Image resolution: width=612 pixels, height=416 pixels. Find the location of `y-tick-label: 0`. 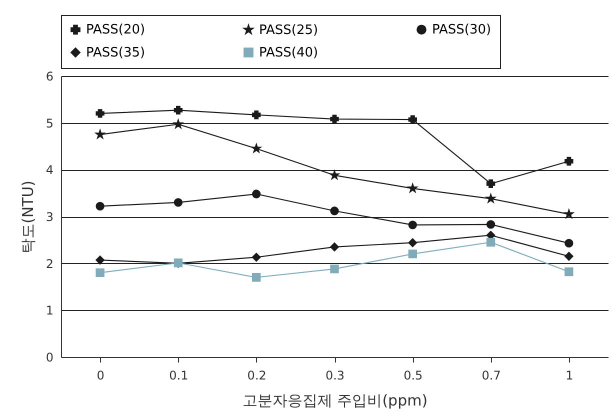

y-tick-label: 0 is located at coordinates (50, 357).